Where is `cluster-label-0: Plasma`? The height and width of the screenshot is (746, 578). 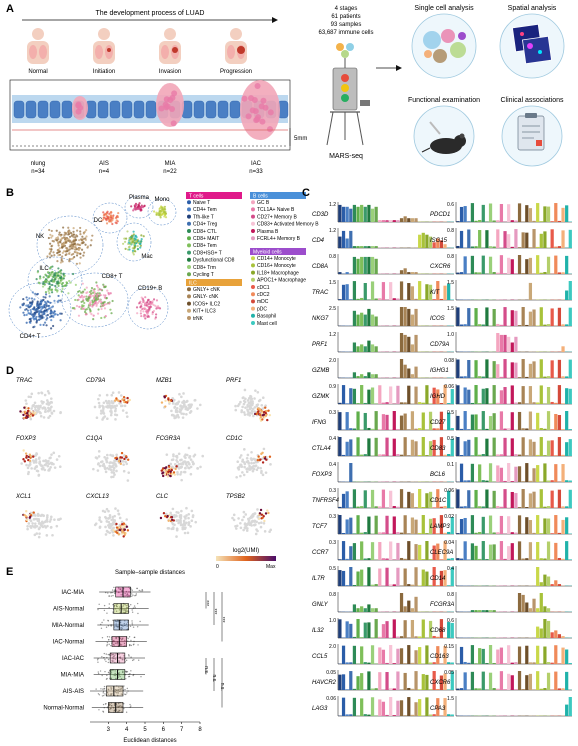 cluster-label-0: Plasma is located at coordinates (139, 198).